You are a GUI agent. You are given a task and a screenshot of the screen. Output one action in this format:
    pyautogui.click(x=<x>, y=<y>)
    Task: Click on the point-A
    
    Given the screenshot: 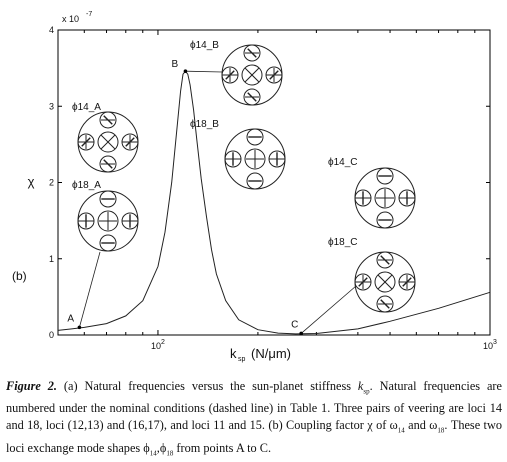 What is the action you would take?
    pyautogui.click(x=79, y=327)
    